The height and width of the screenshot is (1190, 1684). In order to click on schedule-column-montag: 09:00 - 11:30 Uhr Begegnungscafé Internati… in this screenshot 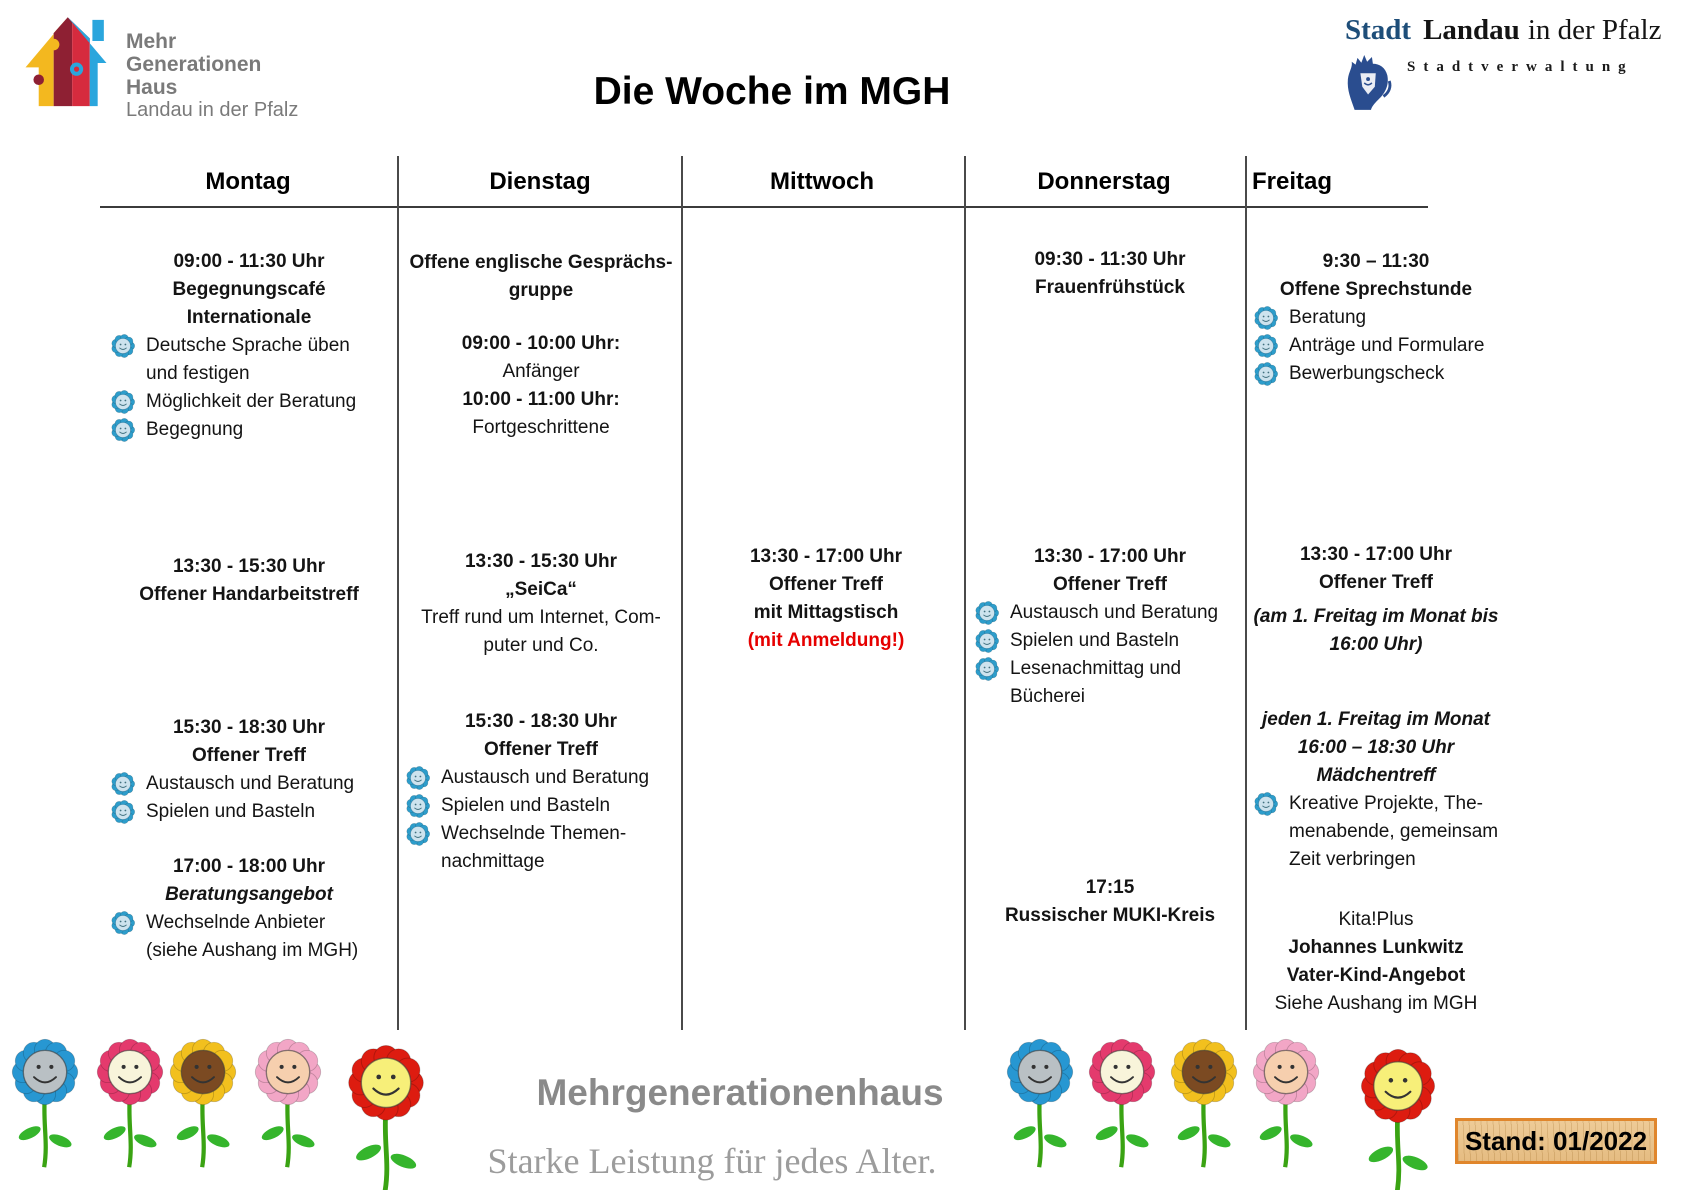, I will do `click(249, 587)`.